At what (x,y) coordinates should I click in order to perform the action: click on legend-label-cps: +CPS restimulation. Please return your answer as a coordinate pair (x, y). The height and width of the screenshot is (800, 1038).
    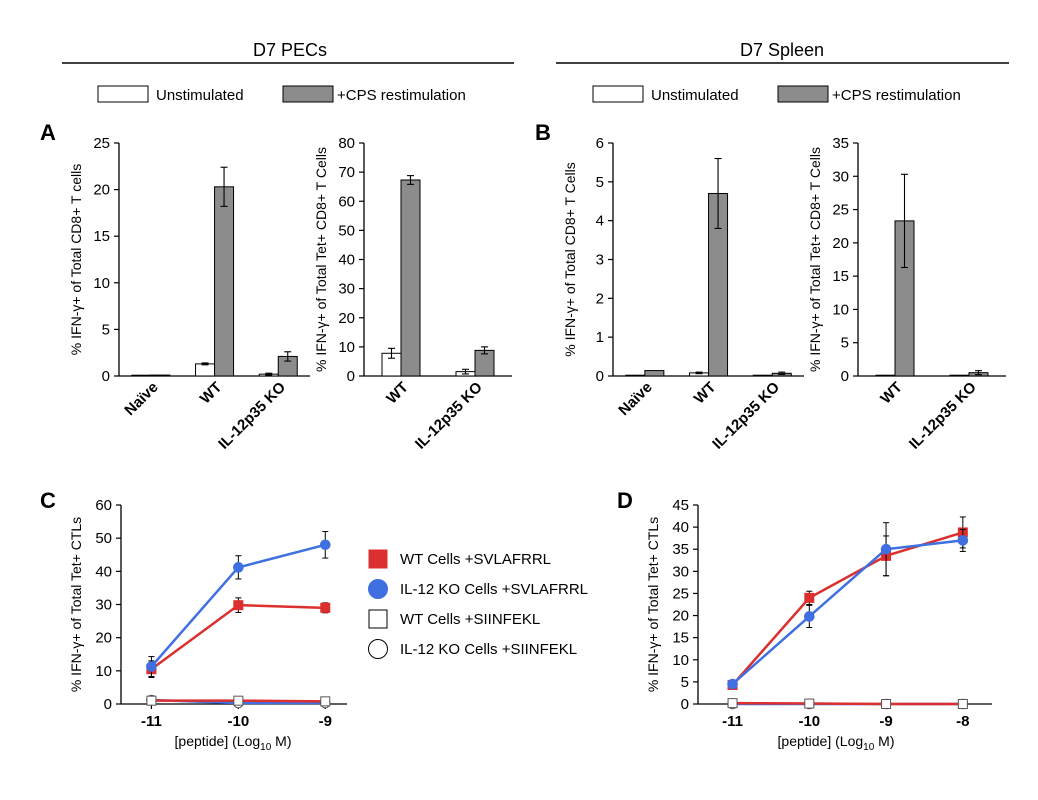
    Looking at the image, I should click on (896, 95).